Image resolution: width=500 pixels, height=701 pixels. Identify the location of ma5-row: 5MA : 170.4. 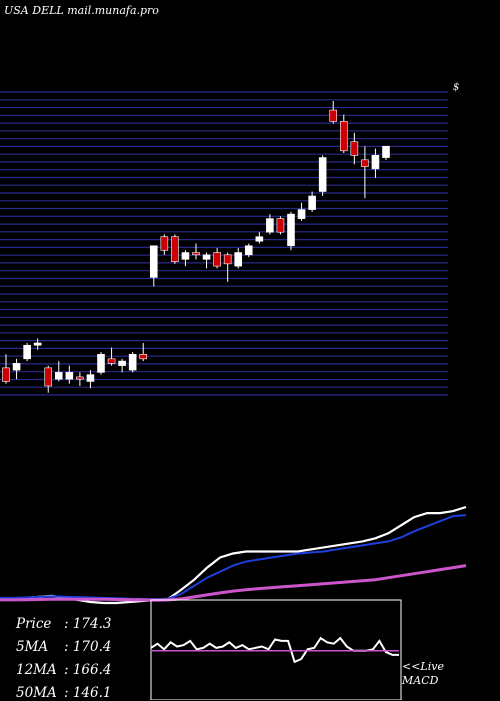
(64, 647).